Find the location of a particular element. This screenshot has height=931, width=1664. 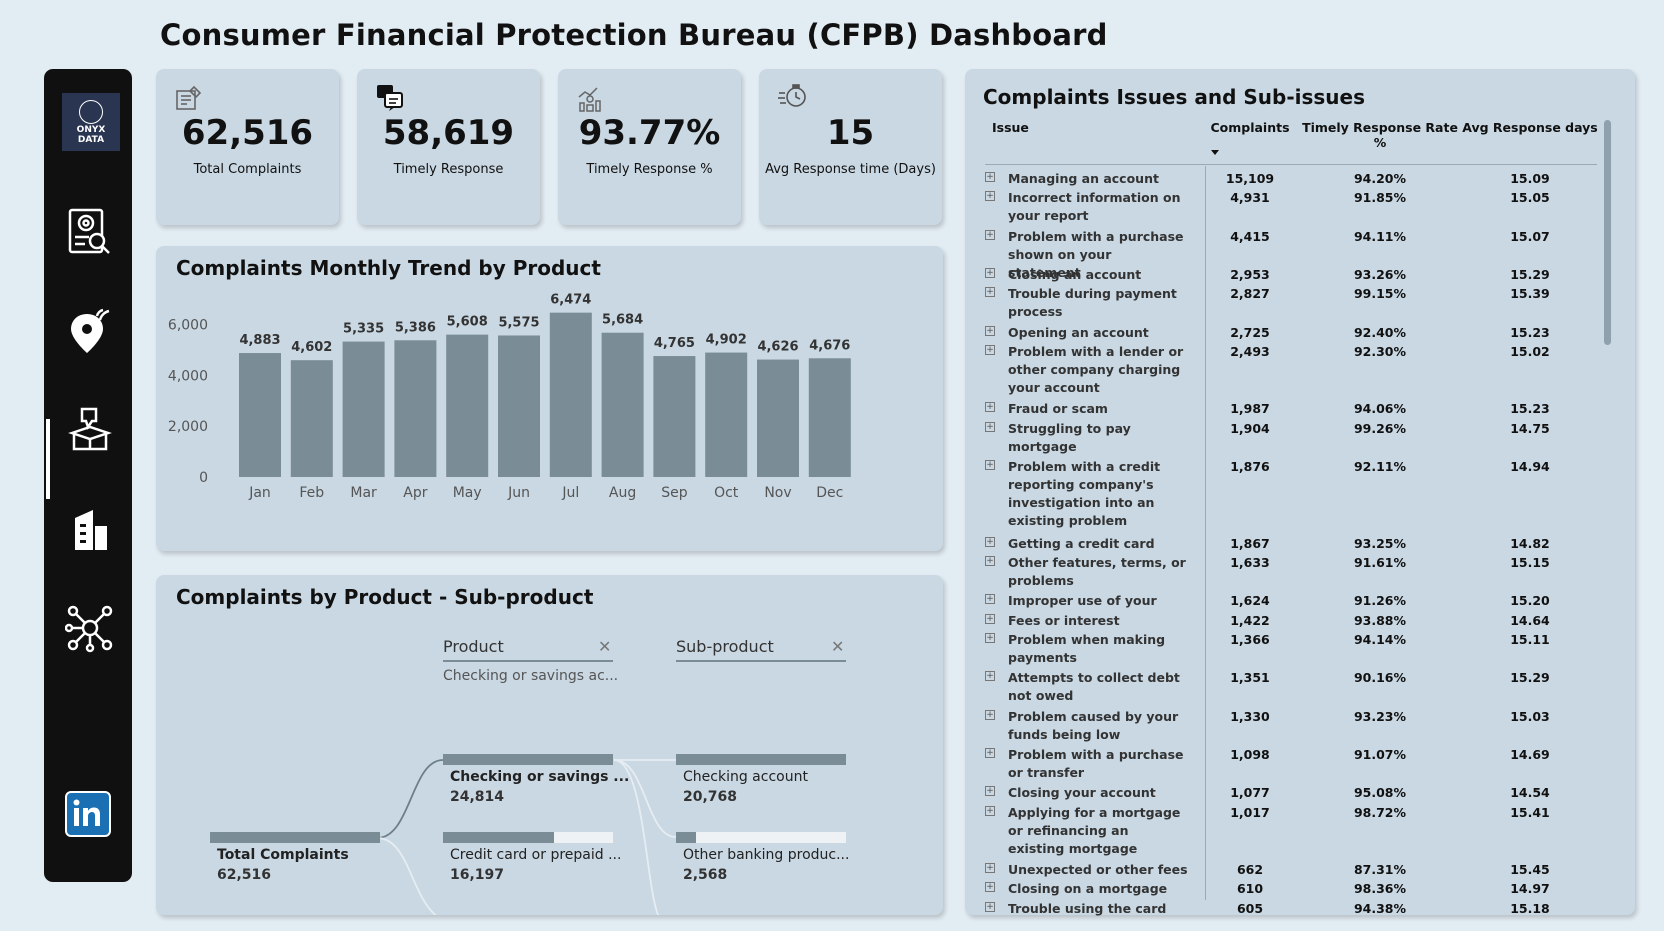

subproduct-header-underline is located at coordinates (761, 661).